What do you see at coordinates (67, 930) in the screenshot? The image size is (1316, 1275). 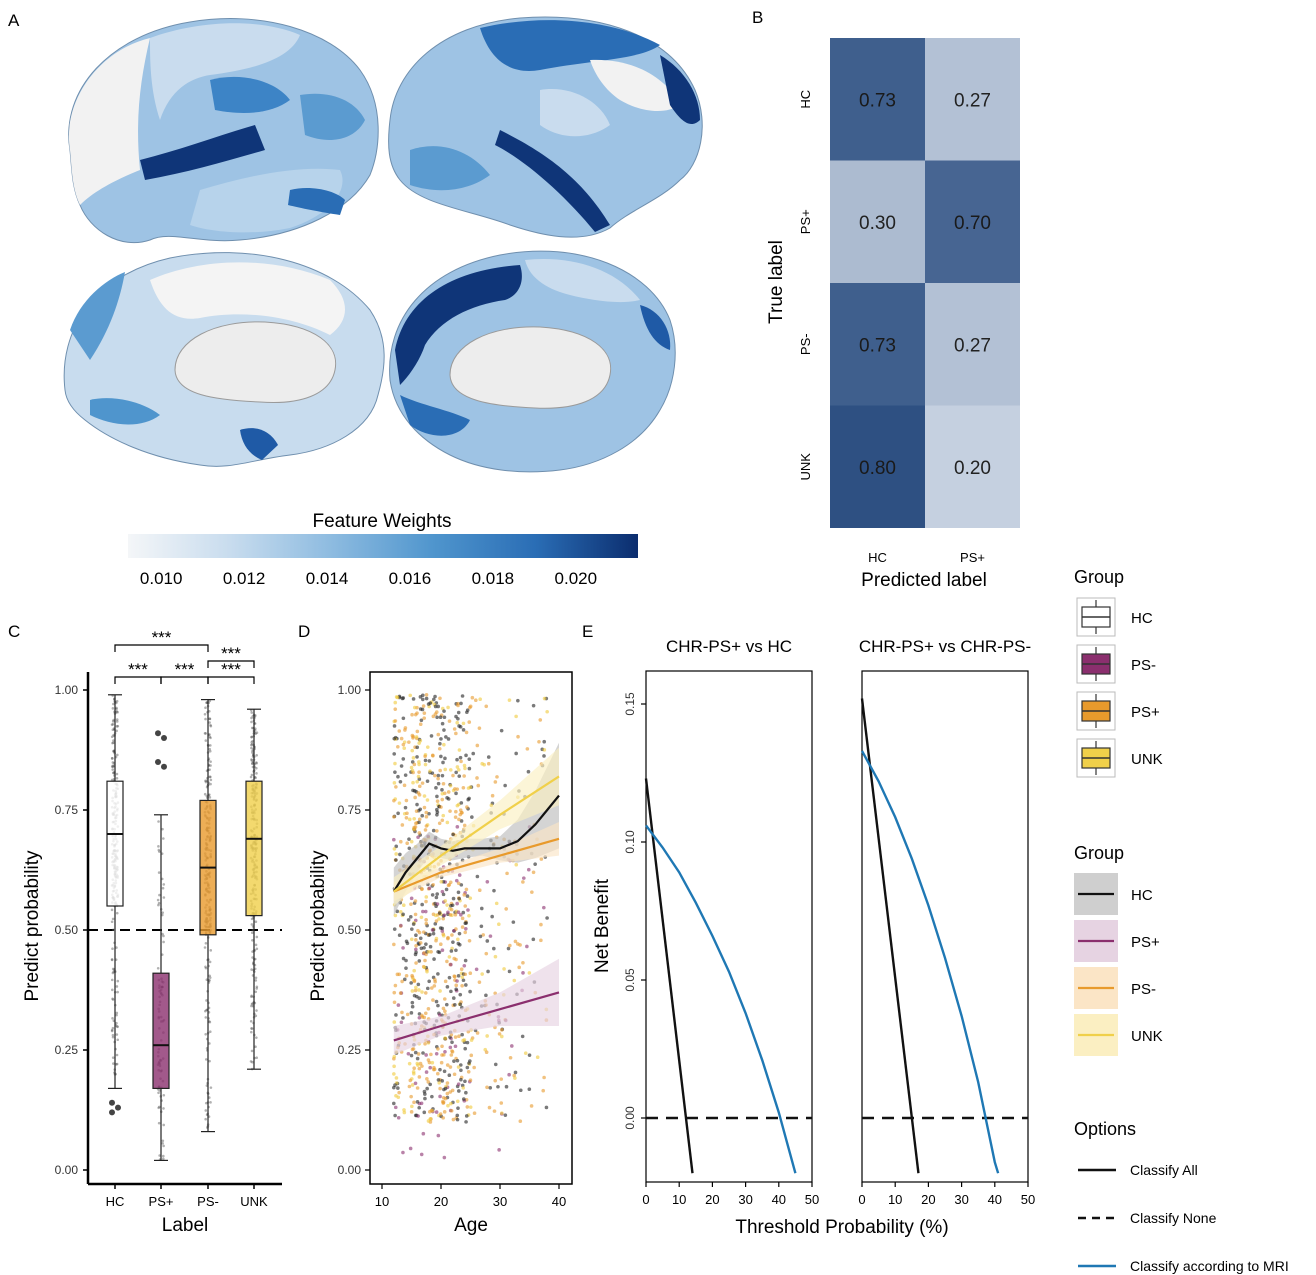 I see `boxplot-ytick-2: 0.50` at bounding box center [67, 930].